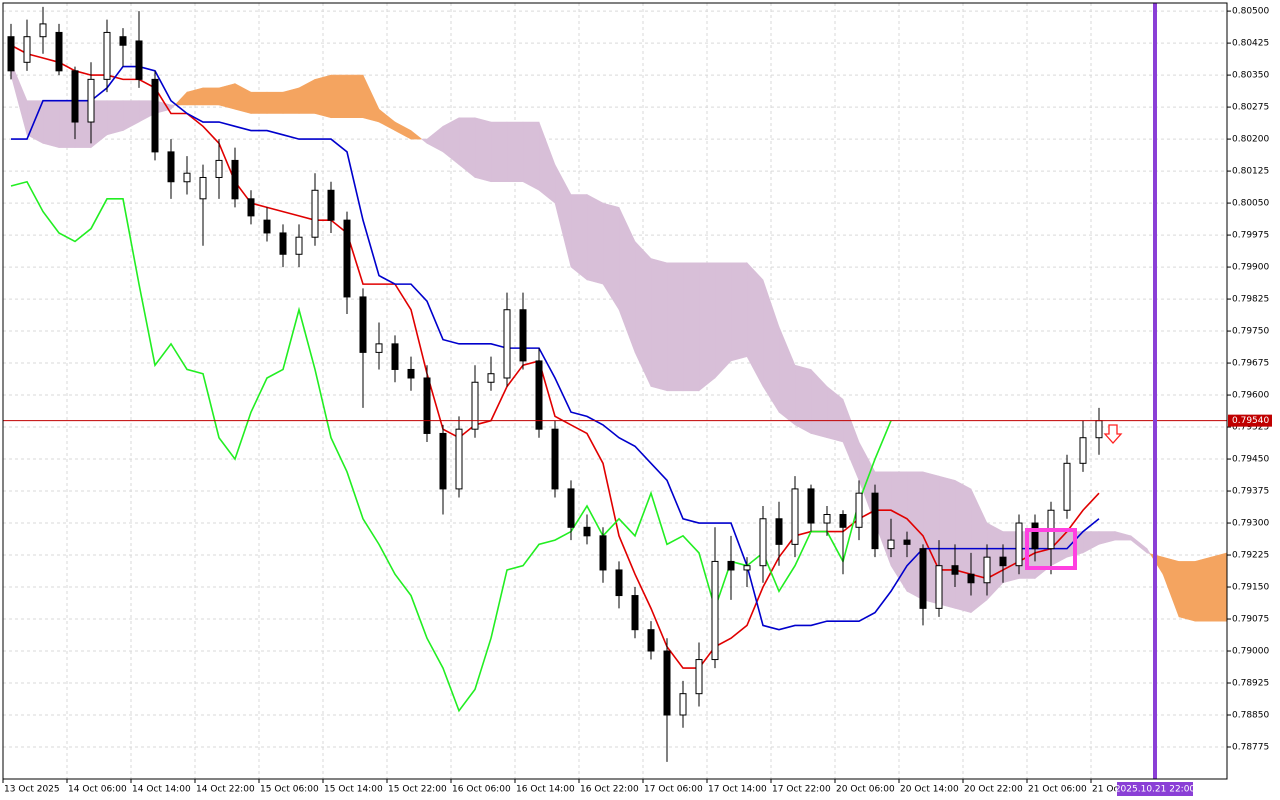 This screenshot has width=1280, height=800. Describe the element at coordinates (1250, 748) in the screenshot. I see `y-tick-label: 0.78775` at that location.